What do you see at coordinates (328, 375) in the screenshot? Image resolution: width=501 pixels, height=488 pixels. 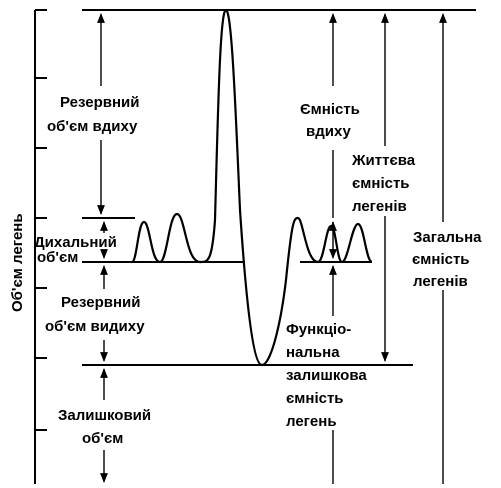 I see `label-functional-residual-capacity: Функціо- нальна залишкова ємність легень` at bounding box center [328, 375].